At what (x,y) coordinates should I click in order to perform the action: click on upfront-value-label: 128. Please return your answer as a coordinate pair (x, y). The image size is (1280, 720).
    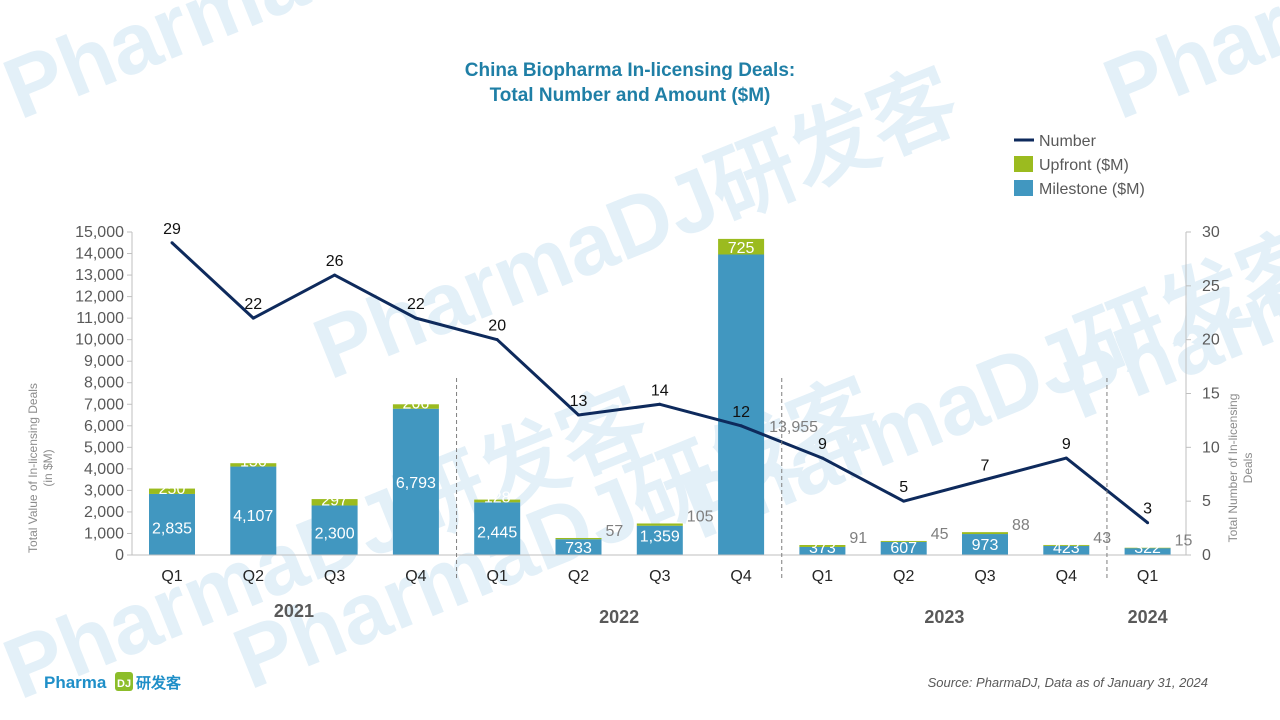
    Looking at the image, I should click on (497, 497).